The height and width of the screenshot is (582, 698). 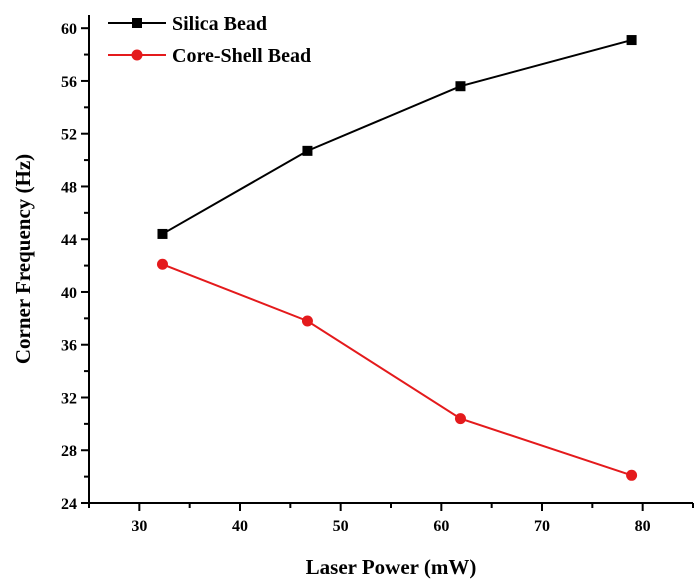 I want to click on y-axis-title: Corner Frequency (Hz), so click(x=23, y=259).